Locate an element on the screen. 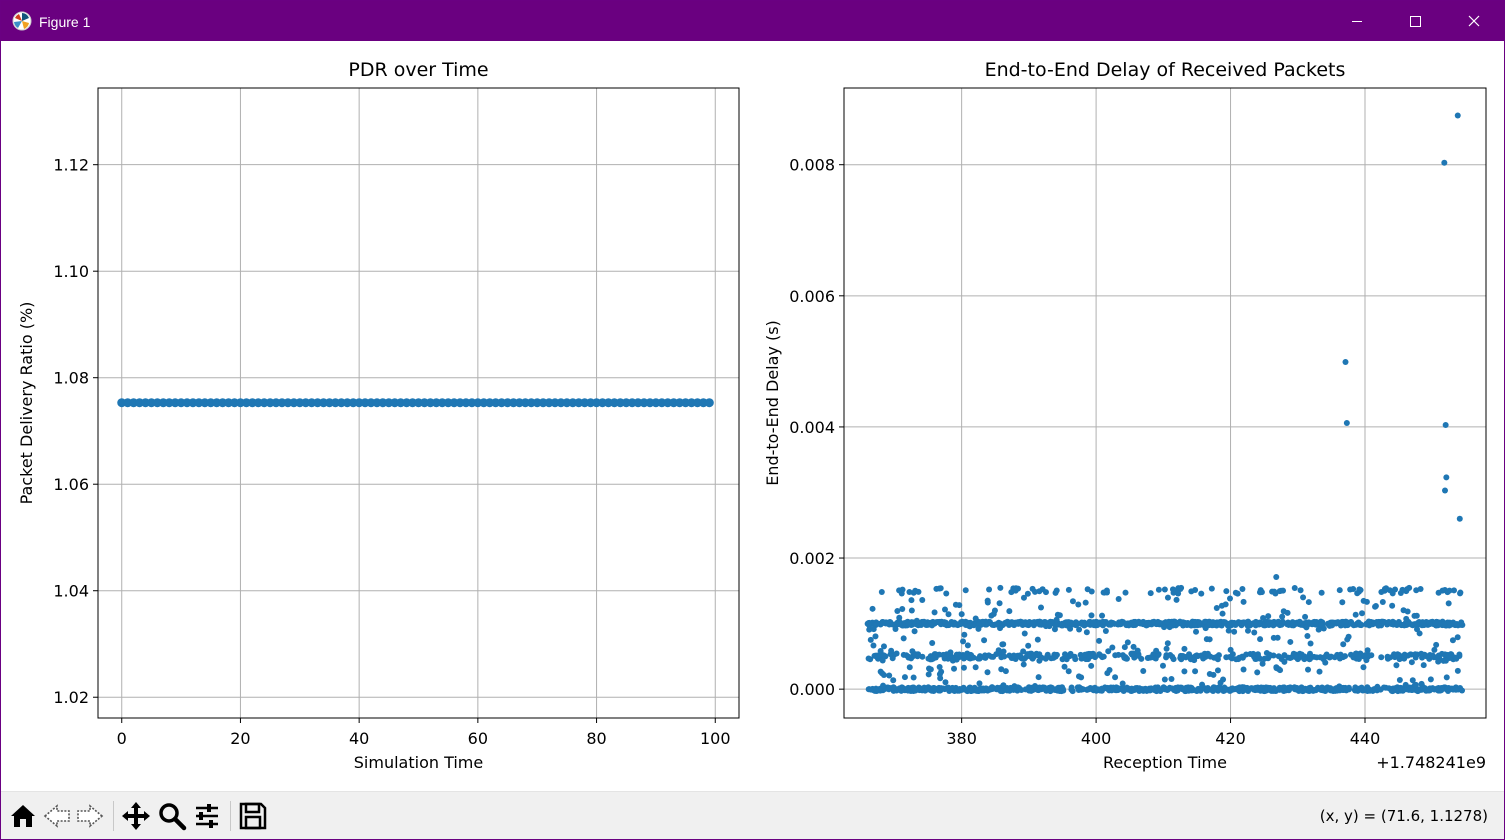 This screenshot has width=1505, height=840. x-tick-label: 380 is located at coordinates (961, 738).